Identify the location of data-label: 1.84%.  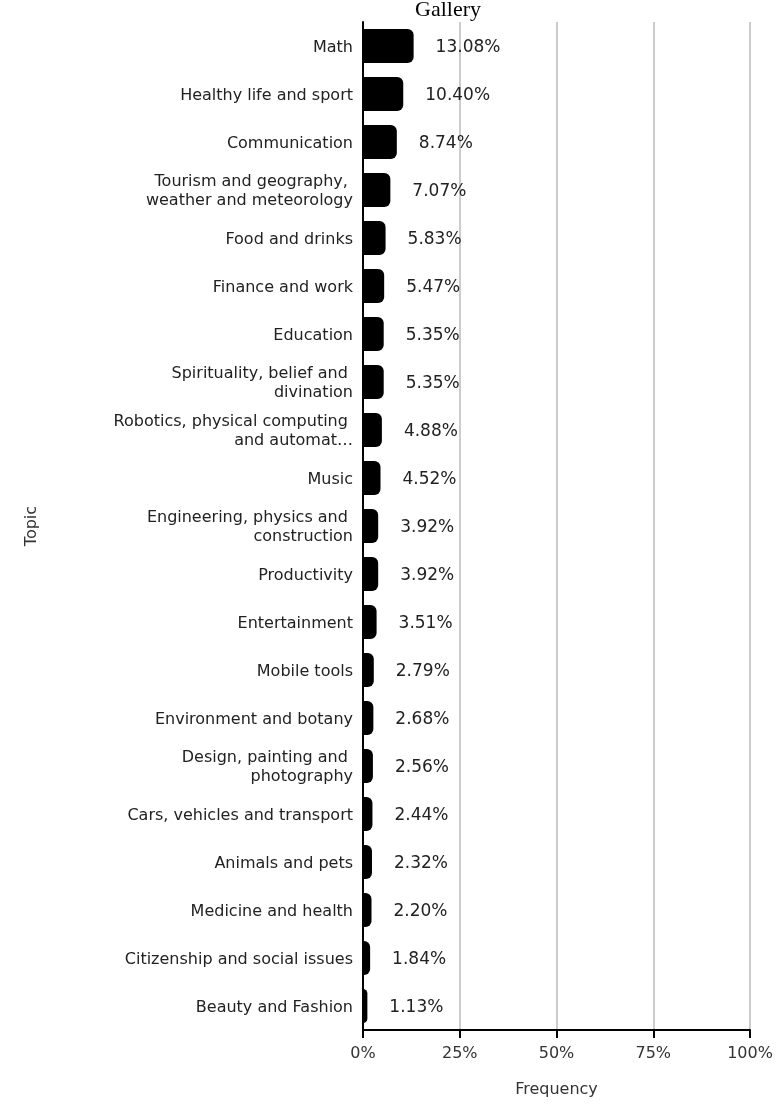
(419, 958).